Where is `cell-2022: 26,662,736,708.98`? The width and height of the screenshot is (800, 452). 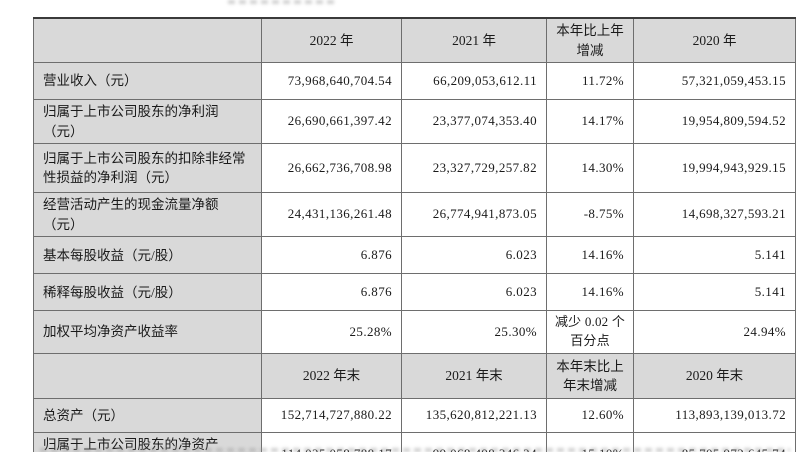
cell-2022: 26,662,736,708.98 is located at coordinates (331, 168).